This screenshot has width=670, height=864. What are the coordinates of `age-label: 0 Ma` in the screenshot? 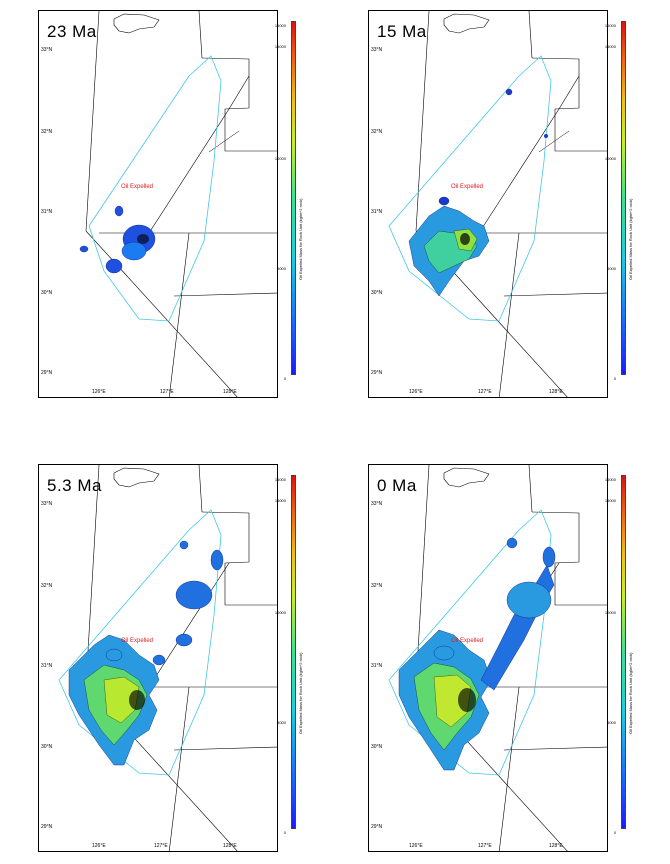 It's located at (397, 485).